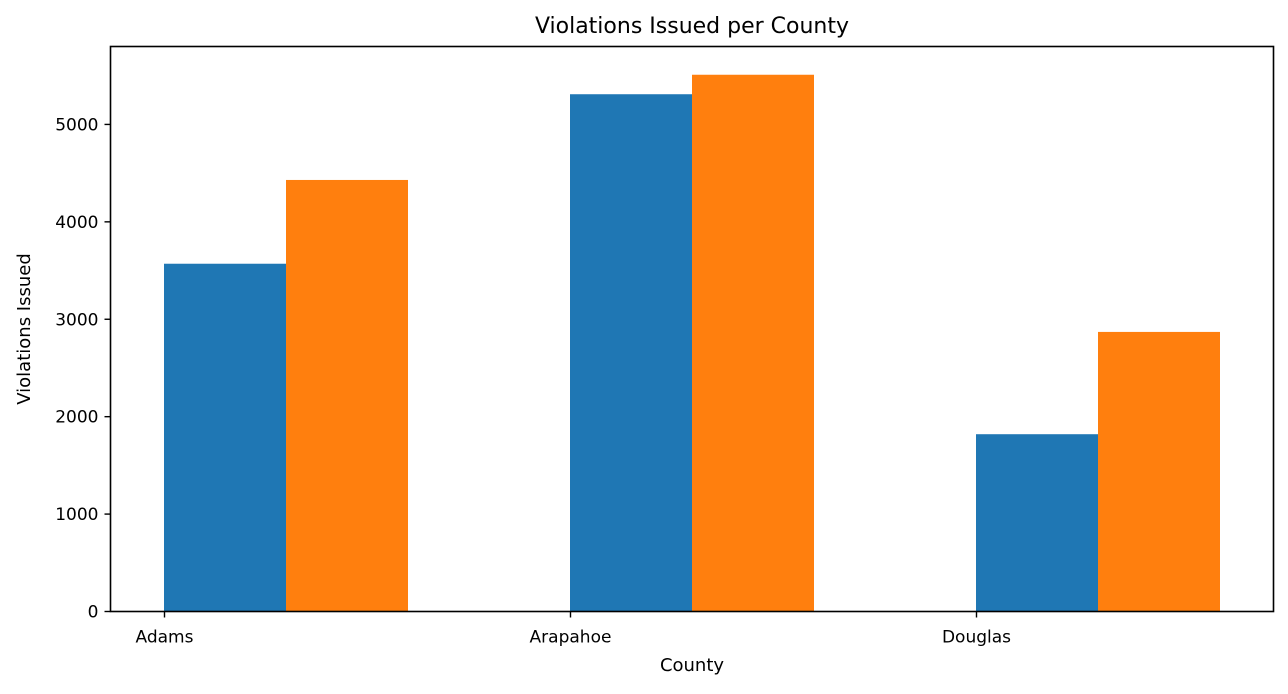 The height and width of the screenshot is (694, 1288). Describe the element at coordinates (76, 320) in the screenshot. I see `y-tick-label: 3000` at that location.